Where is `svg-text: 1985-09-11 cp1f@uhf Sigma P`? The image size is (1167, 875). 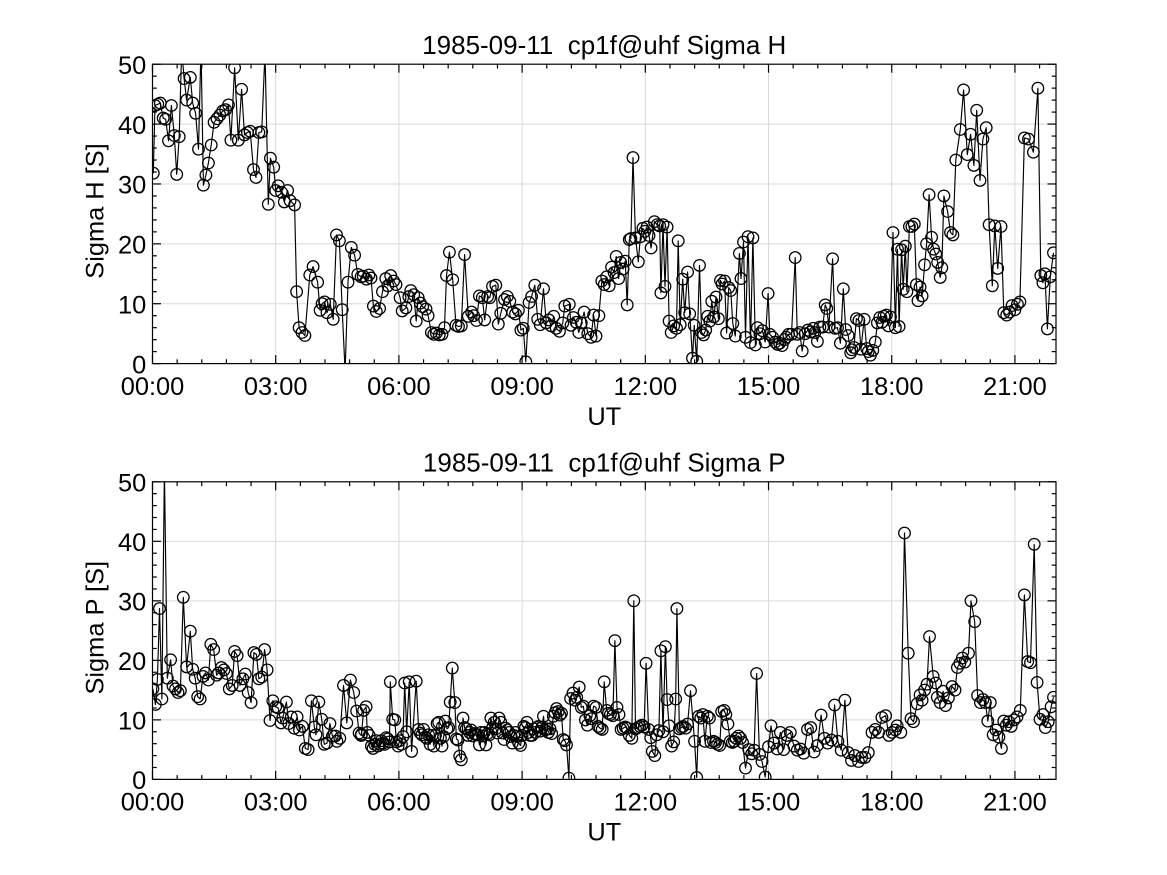 svg-text: 1985-09-11 cp1f@uhf Sigma P is located at coordinates (604, 462).